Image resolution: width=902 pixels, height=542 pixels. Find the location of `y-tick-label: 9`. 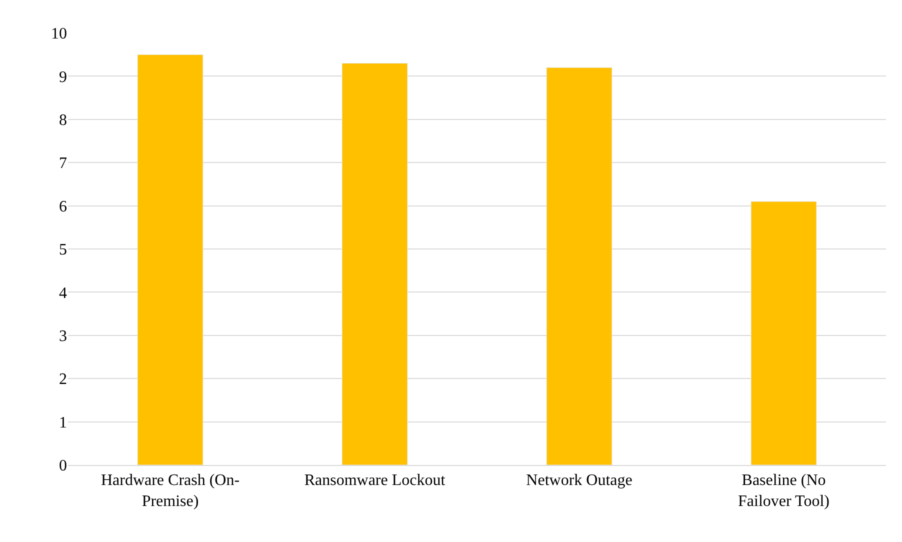

y-tick-label: 9 is located at coordinates (63, 77).